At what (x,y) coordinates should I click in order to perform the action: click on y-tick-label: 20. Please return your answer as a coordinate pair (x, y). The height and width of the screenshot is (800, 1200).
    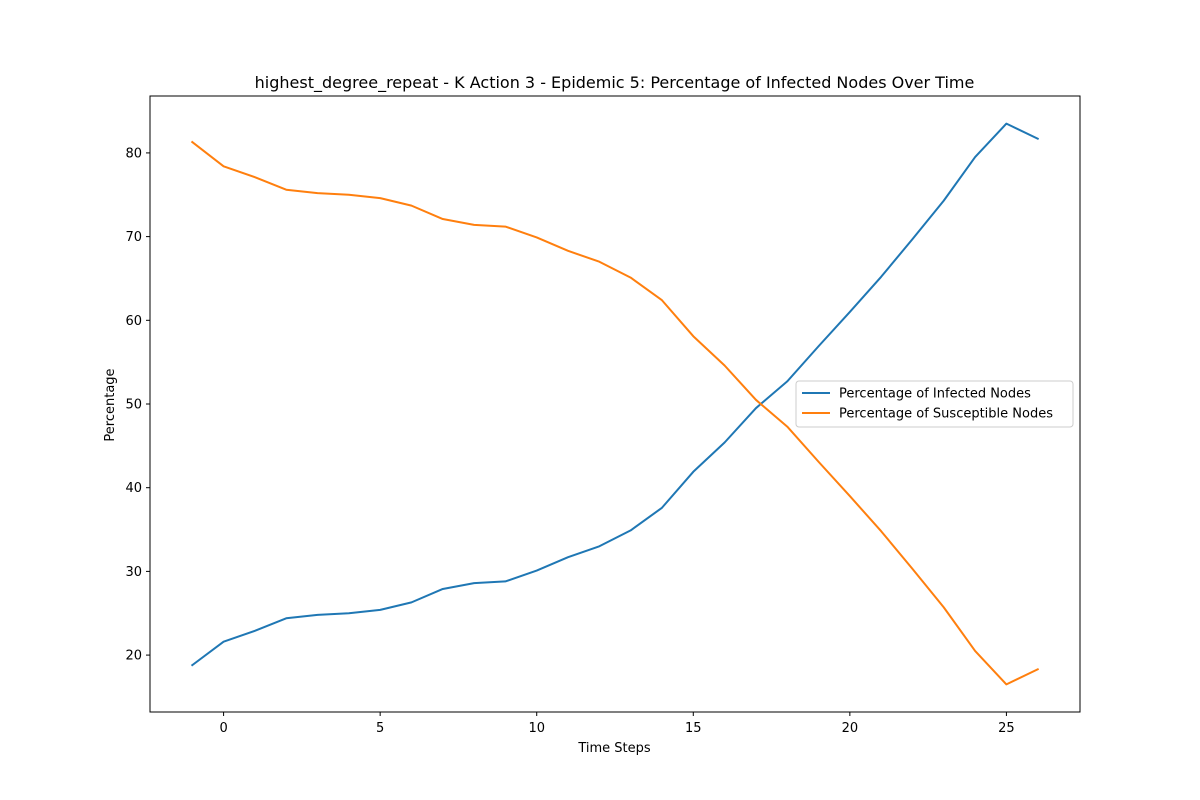
    Looking at the image, I should click on (133, 656).